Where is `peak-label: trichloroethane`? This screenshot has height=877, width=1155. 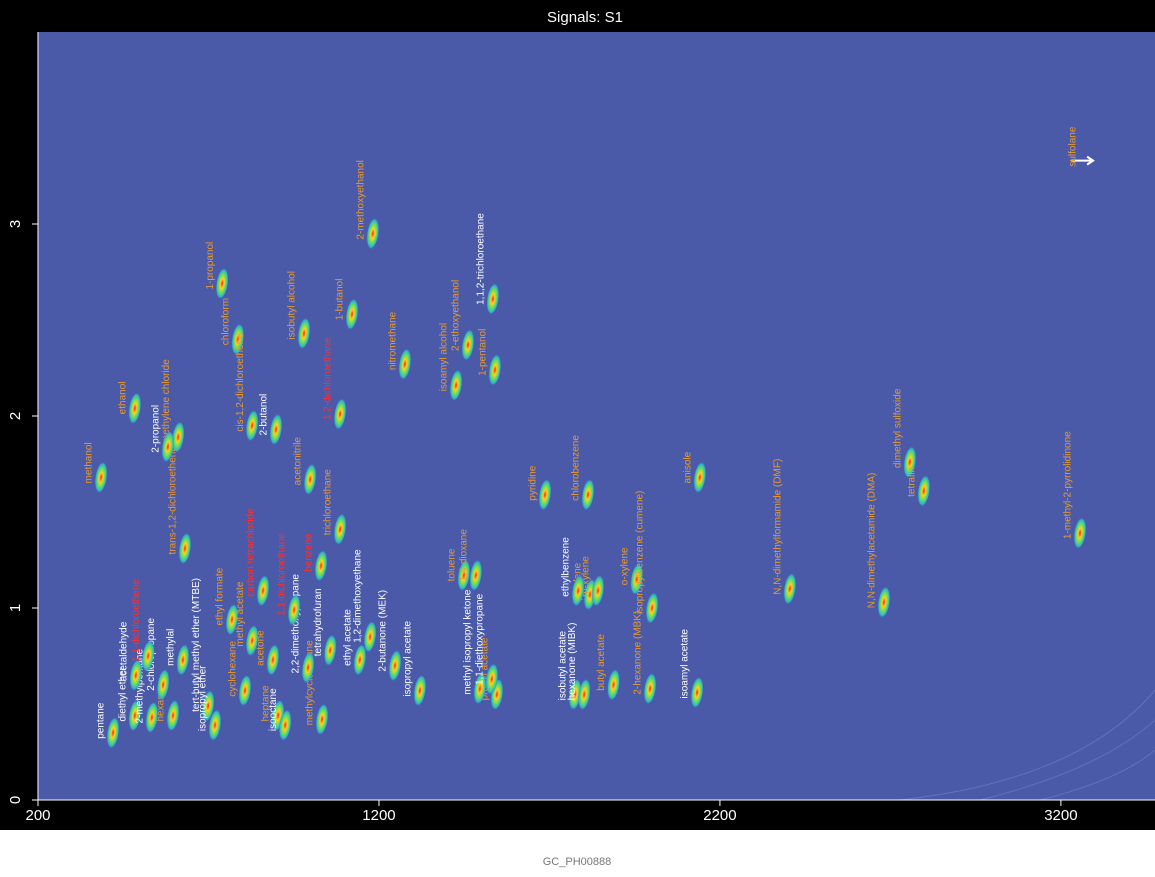
peak-label: trichloroethane is located at coordinates (328, 502).